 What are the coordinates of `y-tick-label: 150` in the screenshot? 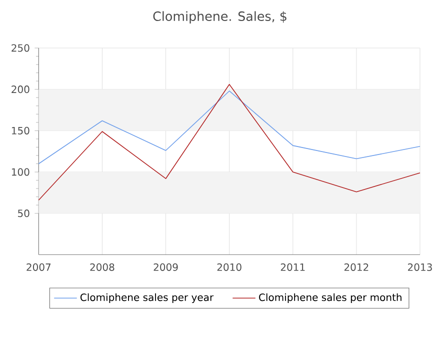 It's located at (21, 130).